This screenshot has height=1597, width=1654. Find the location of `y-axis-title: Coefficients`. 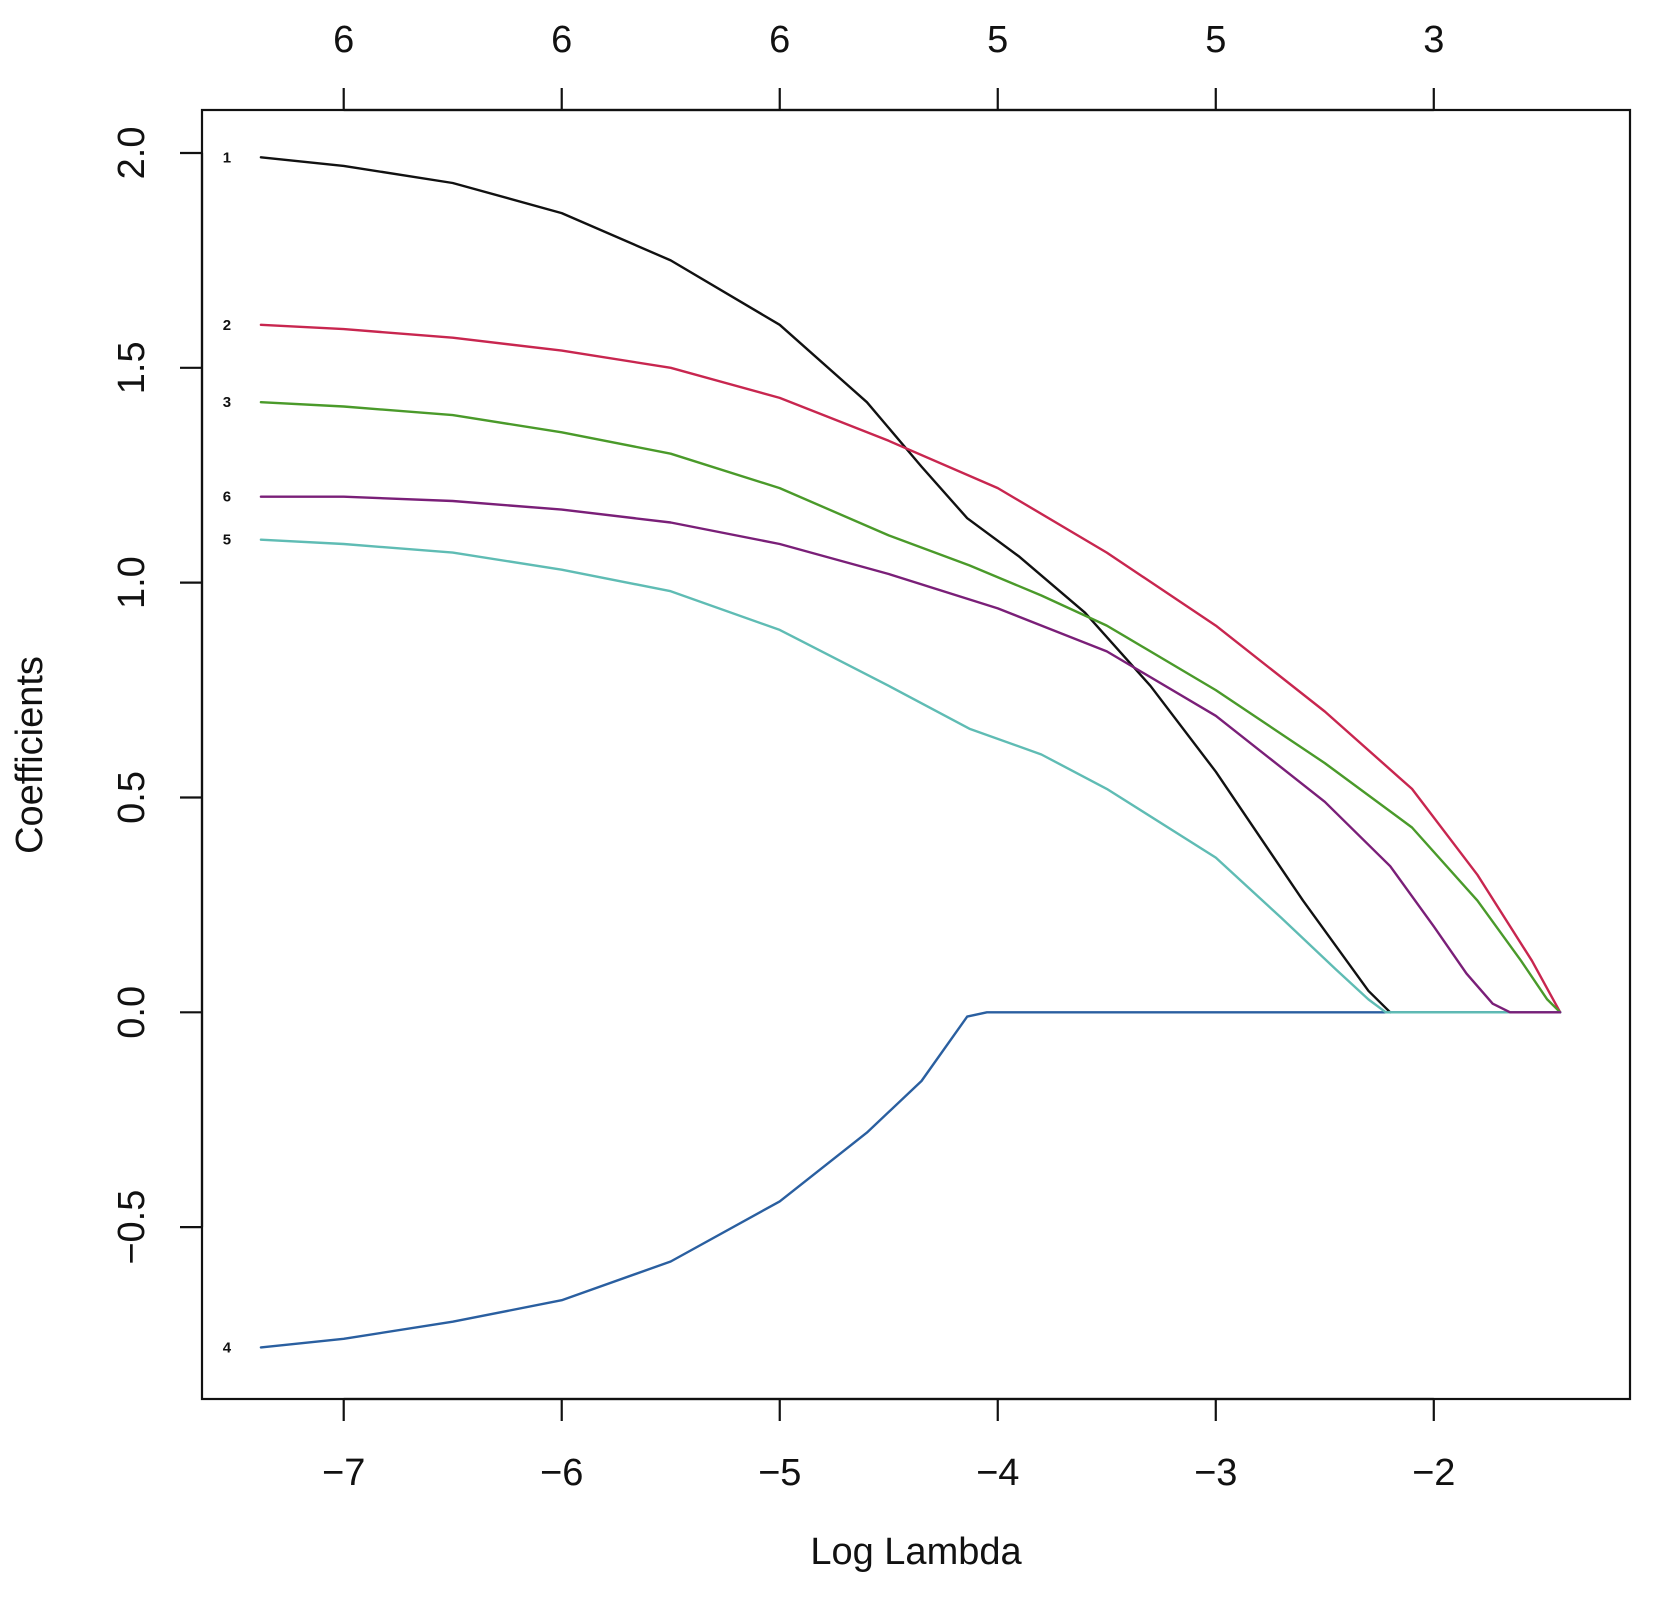

y-axis-title: Coefficients is located at coordinates (30, 755).